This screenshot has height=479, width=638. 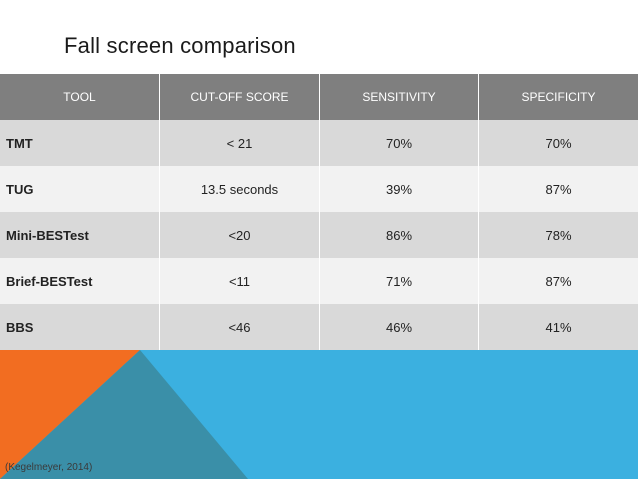 What do you see at coordinates (80, 97) in the screenshot?
I see `header-tool: TOOL` at bounding box center [80, 97].